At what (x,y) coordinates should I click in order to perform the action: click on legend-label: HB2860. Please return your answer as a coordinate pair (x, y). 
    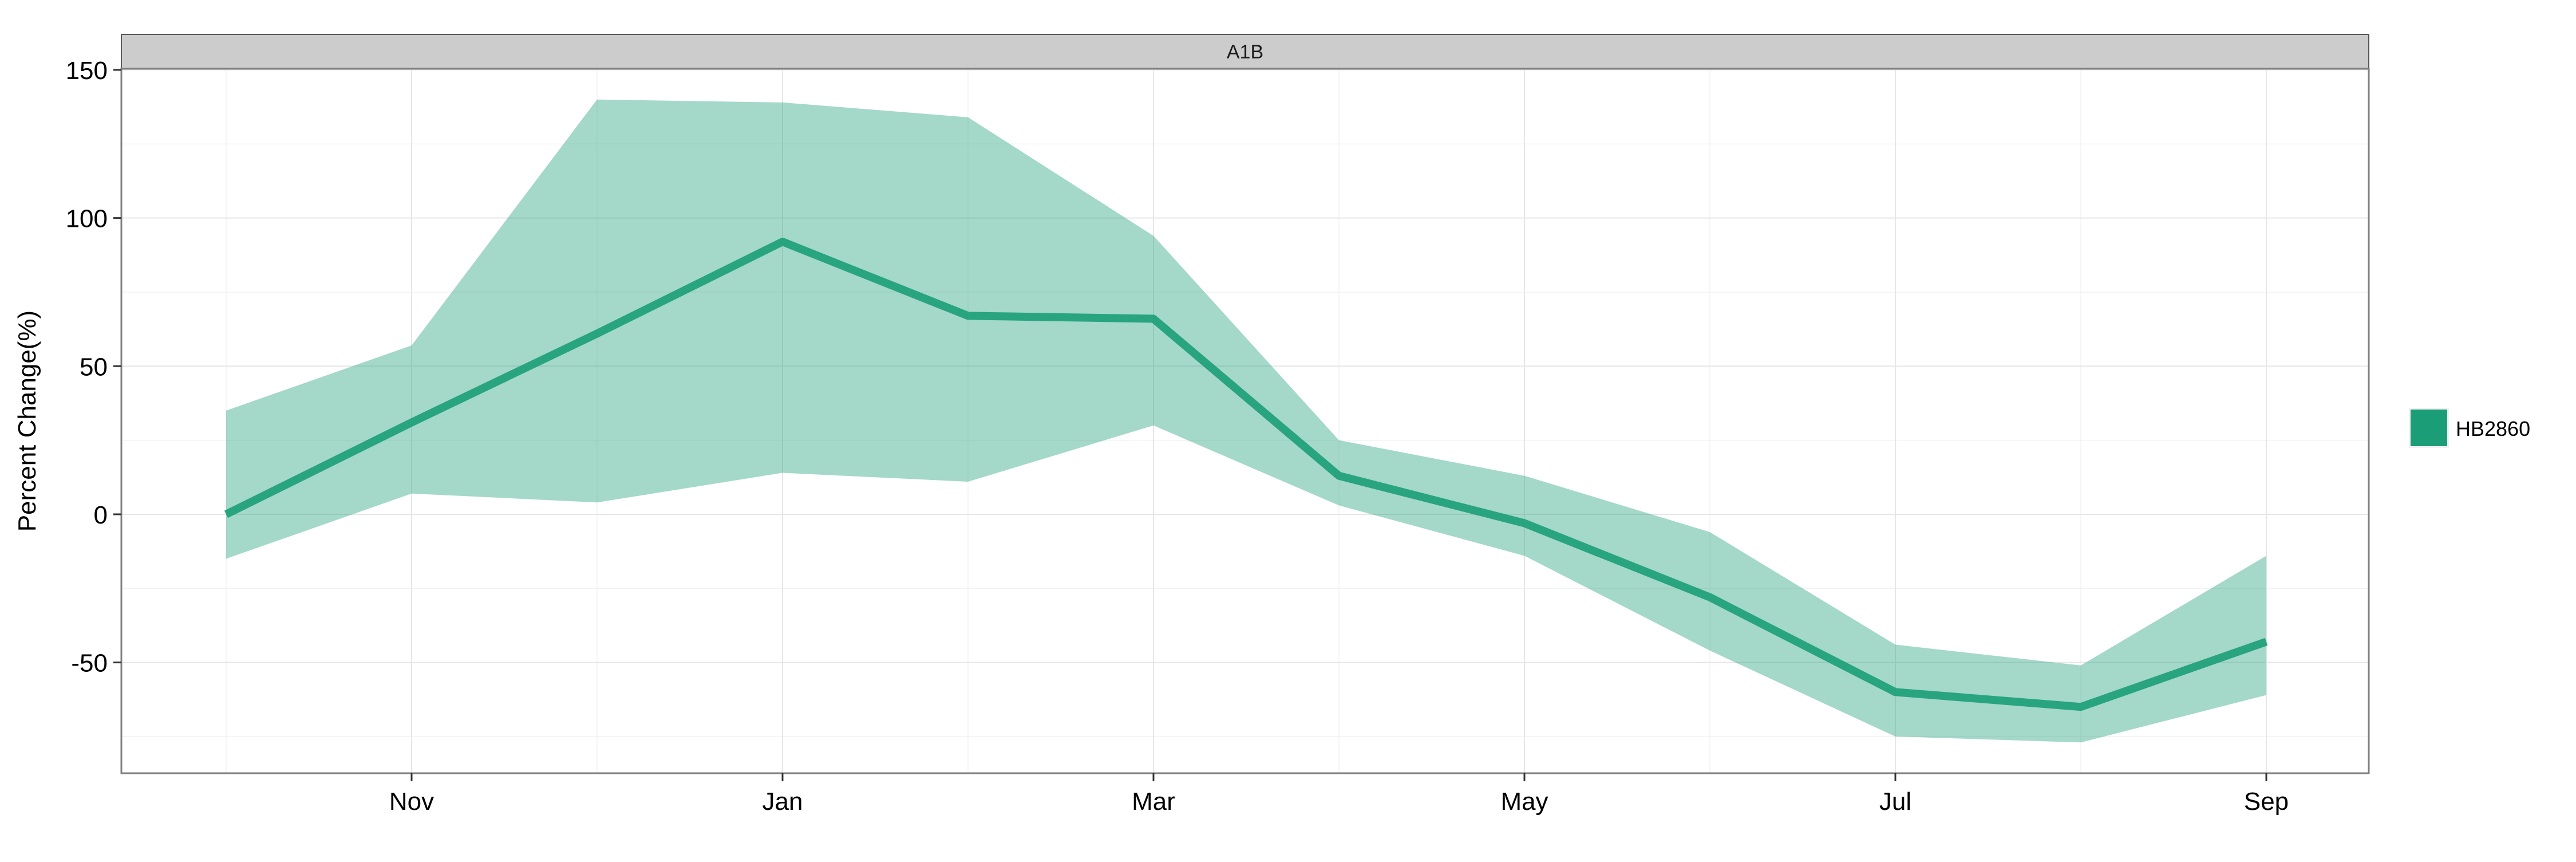
    Looking at the image, I should click on (2493, 428).